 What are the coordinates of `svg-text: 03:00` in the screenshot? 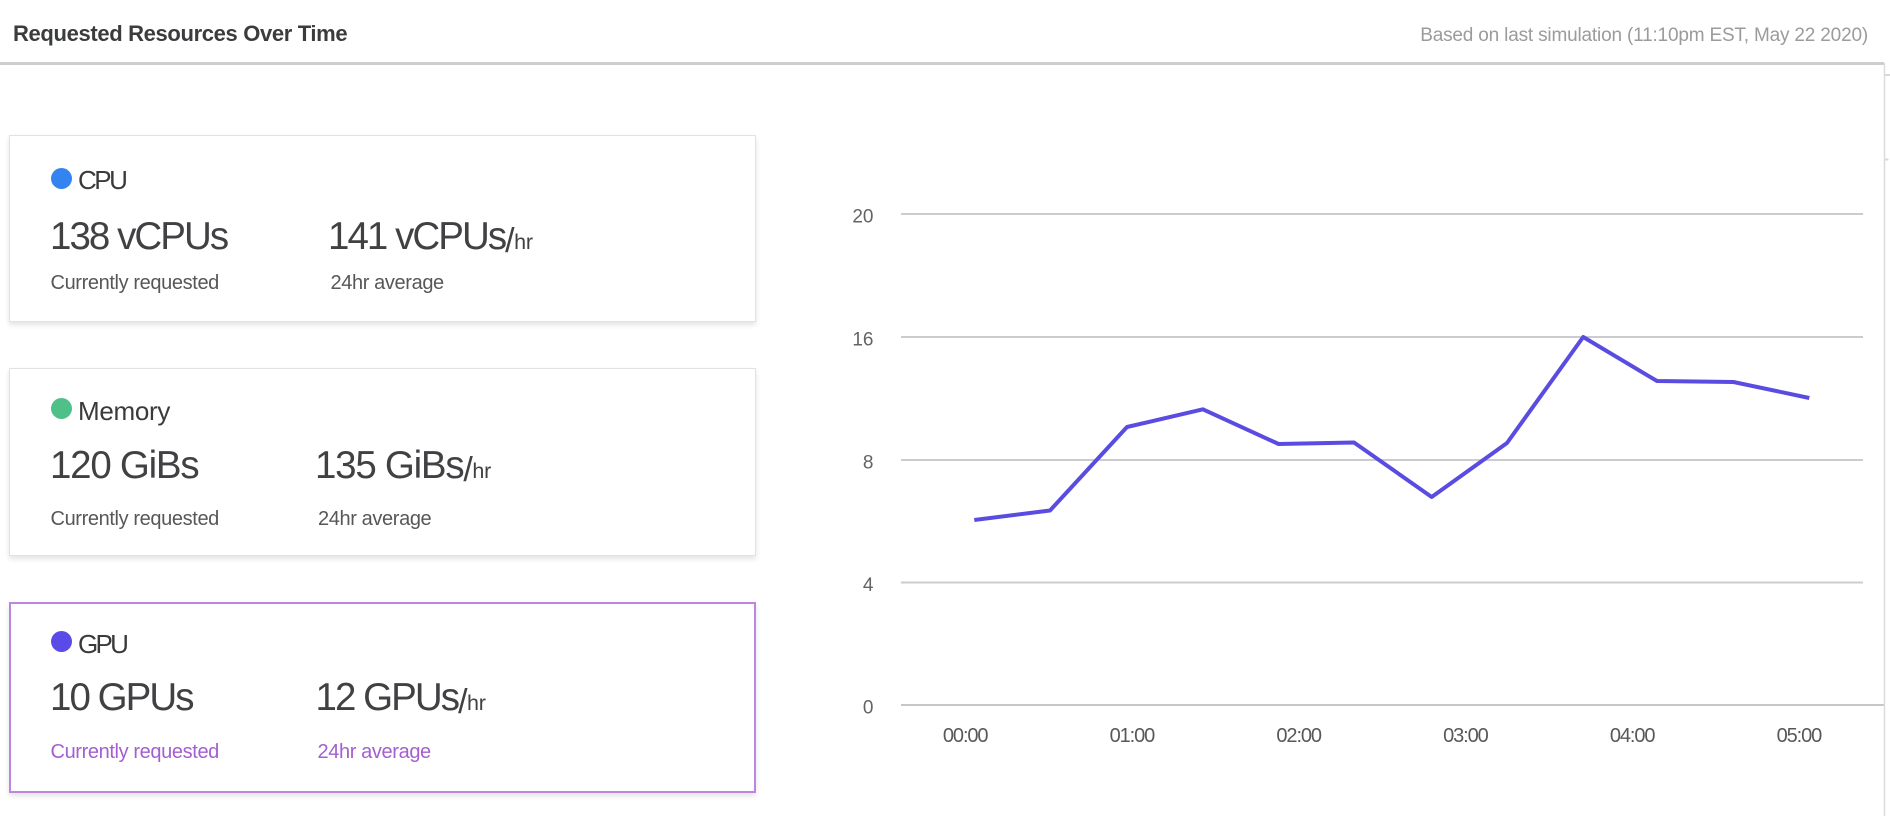 It's located at (1466, 736).